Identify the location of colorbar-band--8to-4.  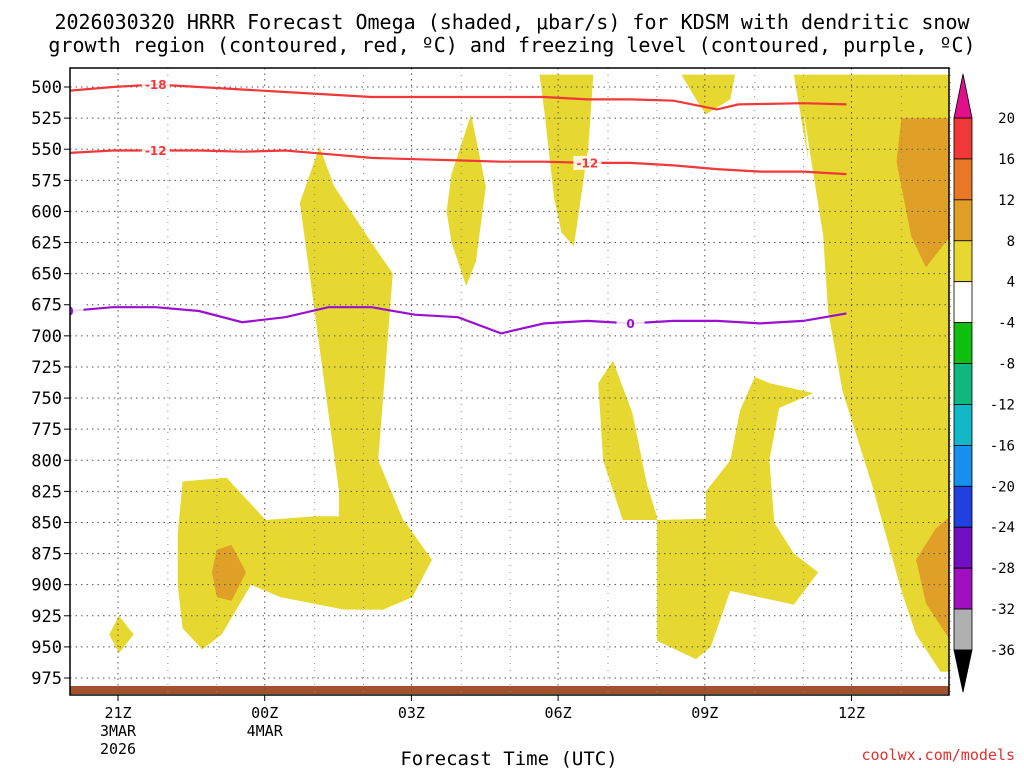
(963, 343).